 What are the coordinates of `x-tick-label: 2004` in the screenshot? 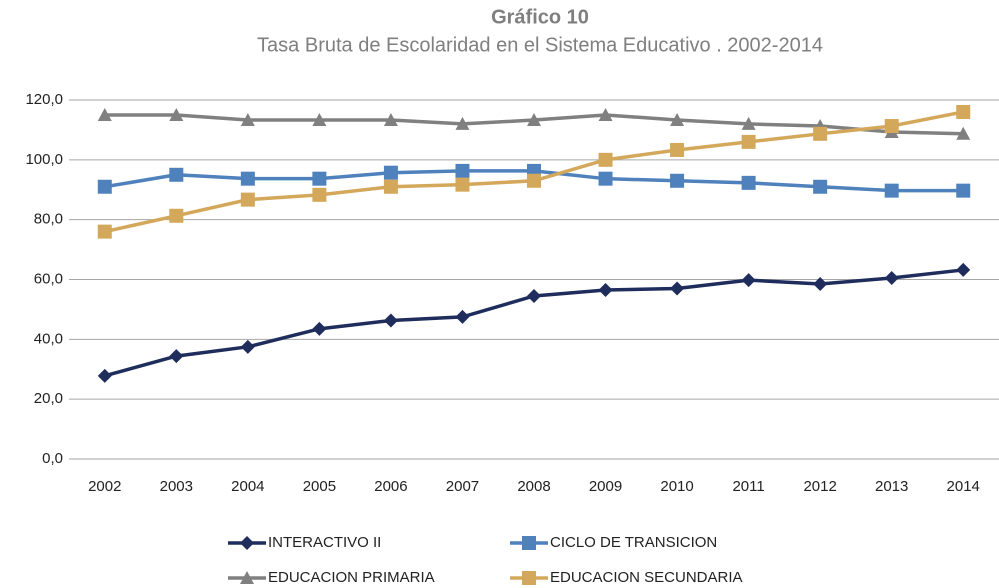 It's located at (247, 486).